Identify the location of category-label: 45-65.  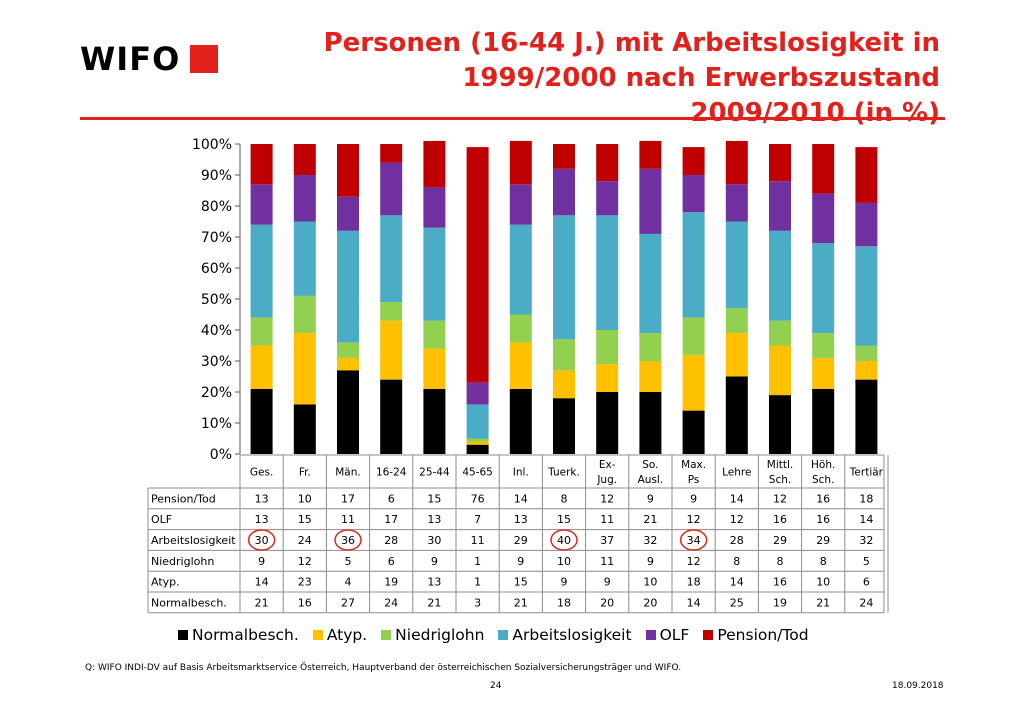
(477, 473).